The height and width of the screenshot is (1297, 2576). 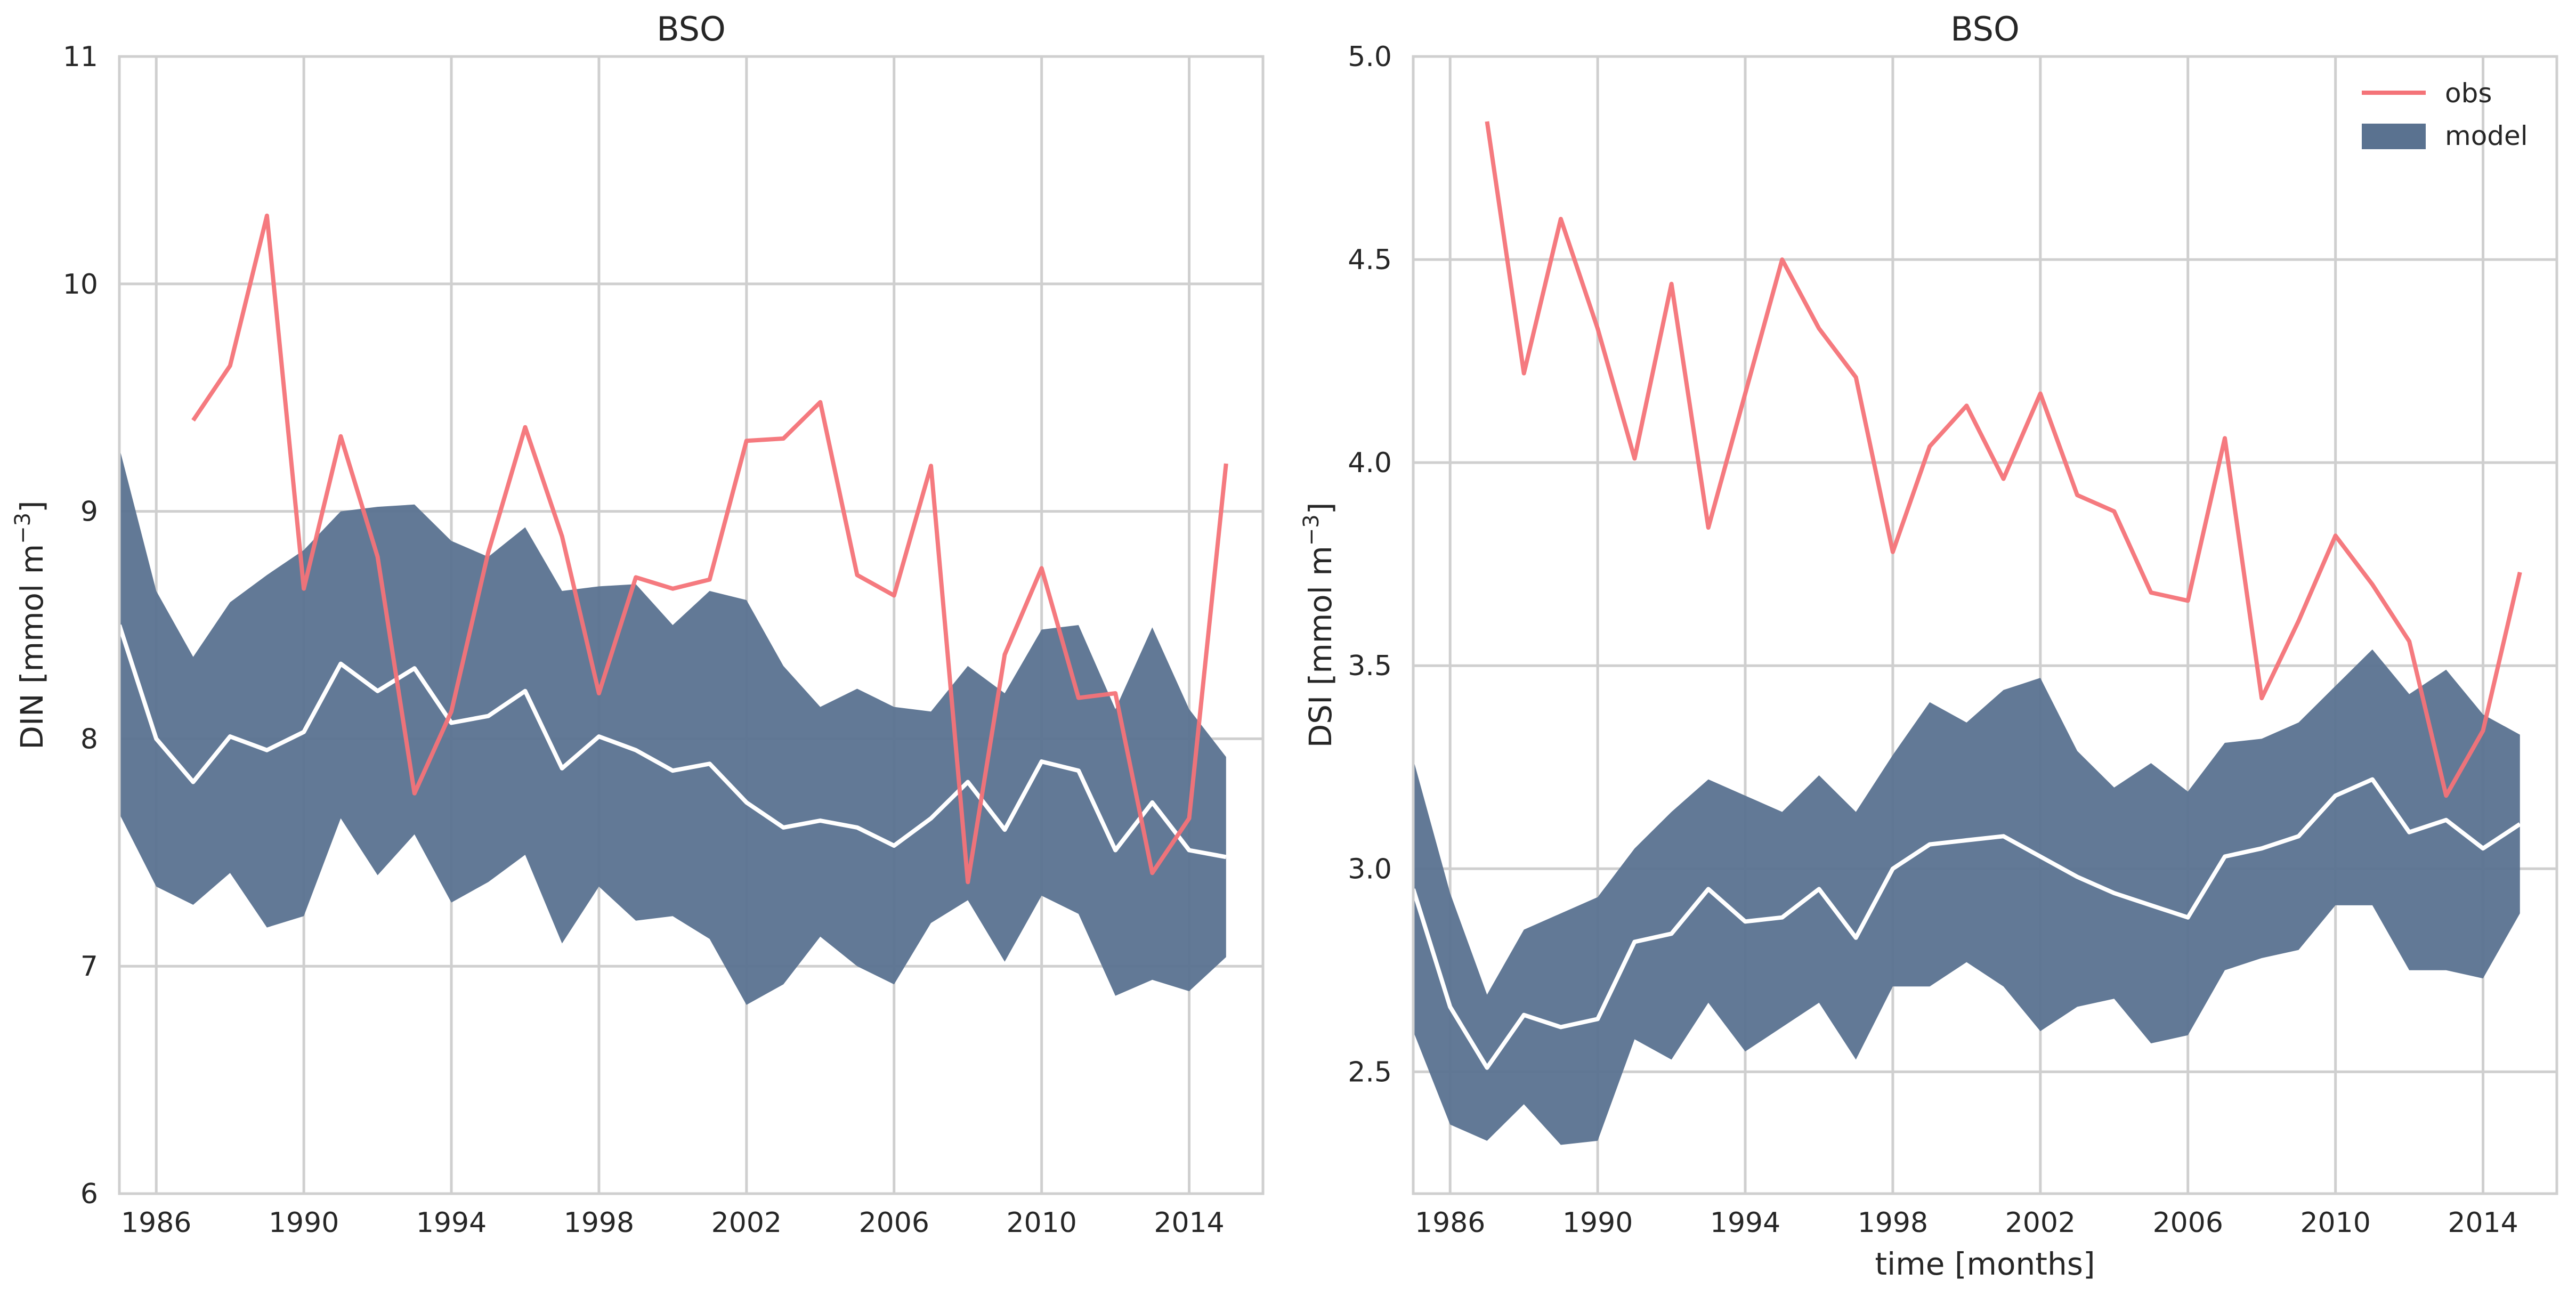 What do you see at coordinates (1370, 869) in the screenshot?
I see `y-tick-label: 3.0` at bounding box center [1370, 869].